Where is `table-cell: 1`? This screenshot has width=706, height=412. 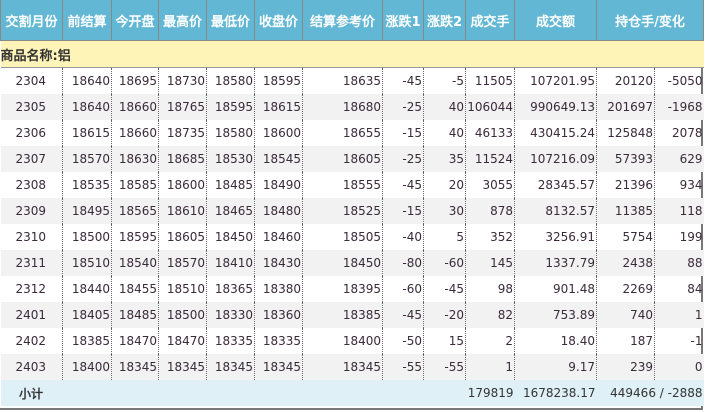 table-cell: 1 is located at coordinates (679, 315).